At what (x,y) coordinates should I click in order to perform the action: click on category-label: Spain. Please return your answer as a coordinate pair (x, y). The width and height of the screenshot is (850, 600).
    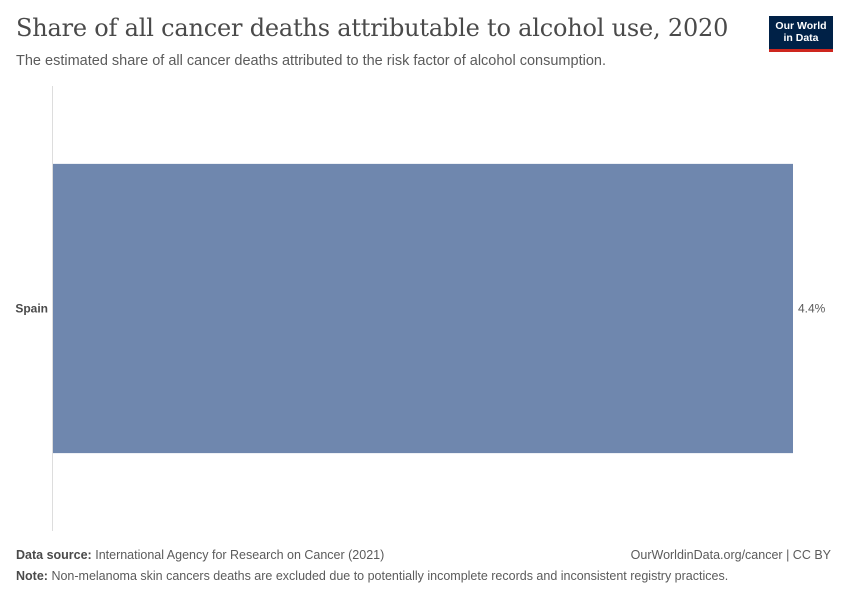
    Looking at the image, I should click on (31, 309).